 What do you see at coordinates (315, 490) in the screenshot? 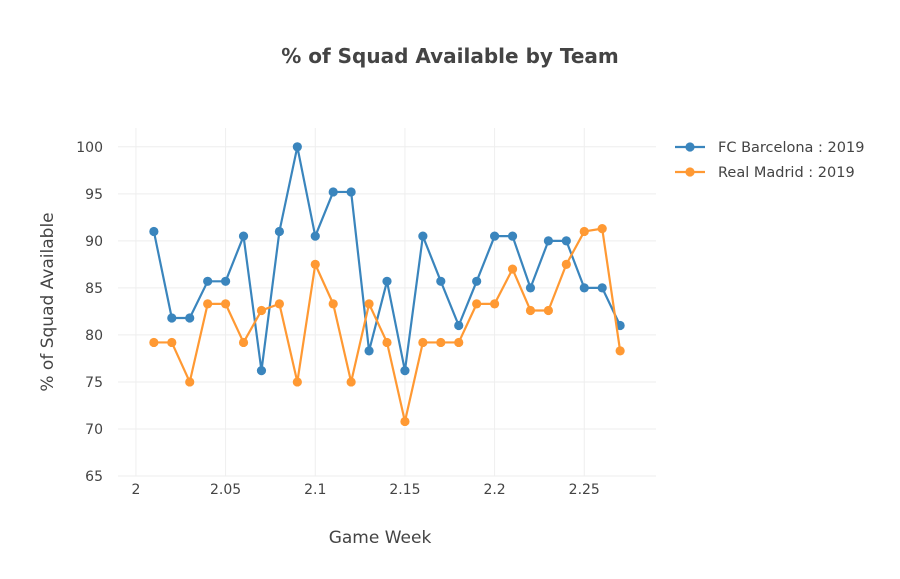
I see `x-tick-label: 2.1` at bounding box center [315, 490].